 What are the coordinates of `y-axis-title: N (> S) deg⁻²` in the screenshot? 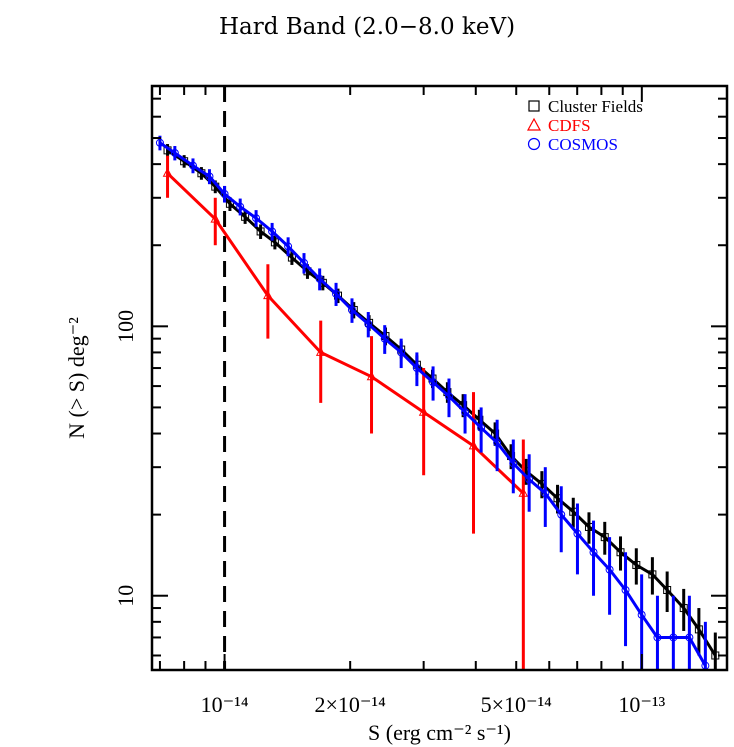 It's located at (76, 378).